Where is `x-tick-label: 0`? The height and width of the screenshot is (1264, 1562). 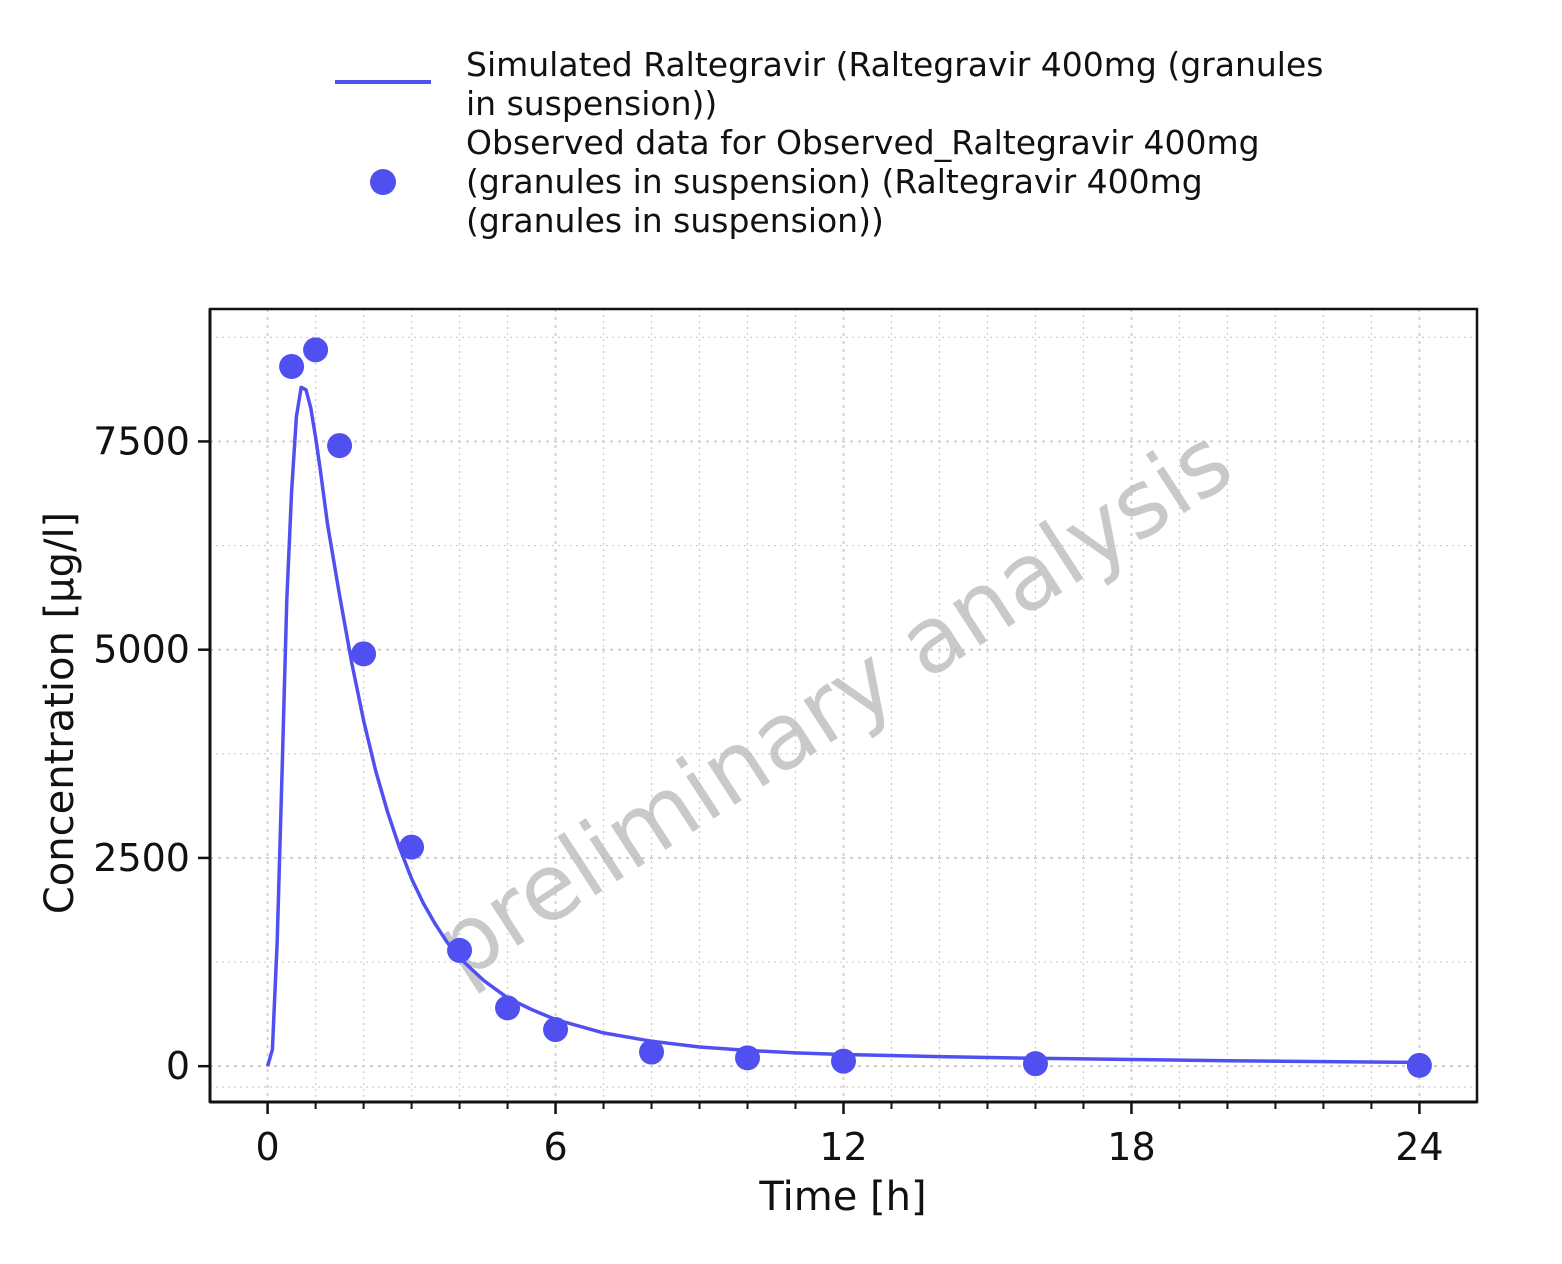
x-tick-label: 0 is located at coordinates (267, 1147).